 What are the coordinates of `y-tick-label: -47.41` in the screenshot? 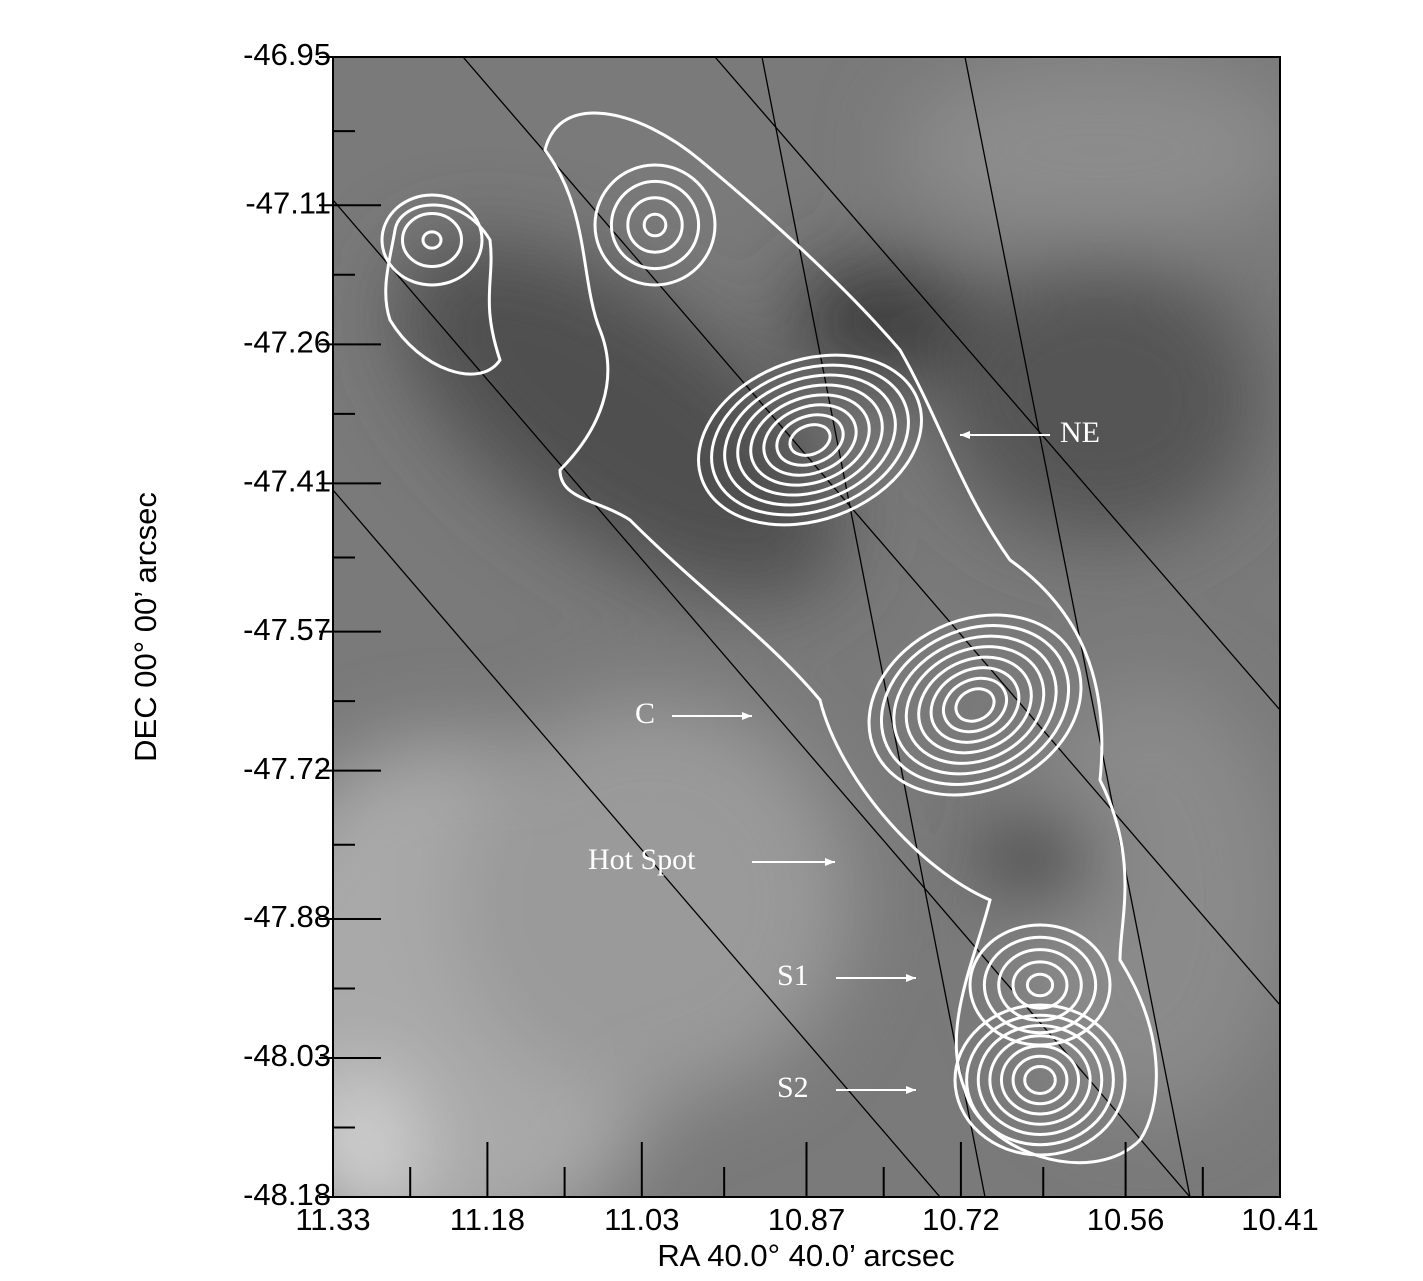 It's located at (287, 481).